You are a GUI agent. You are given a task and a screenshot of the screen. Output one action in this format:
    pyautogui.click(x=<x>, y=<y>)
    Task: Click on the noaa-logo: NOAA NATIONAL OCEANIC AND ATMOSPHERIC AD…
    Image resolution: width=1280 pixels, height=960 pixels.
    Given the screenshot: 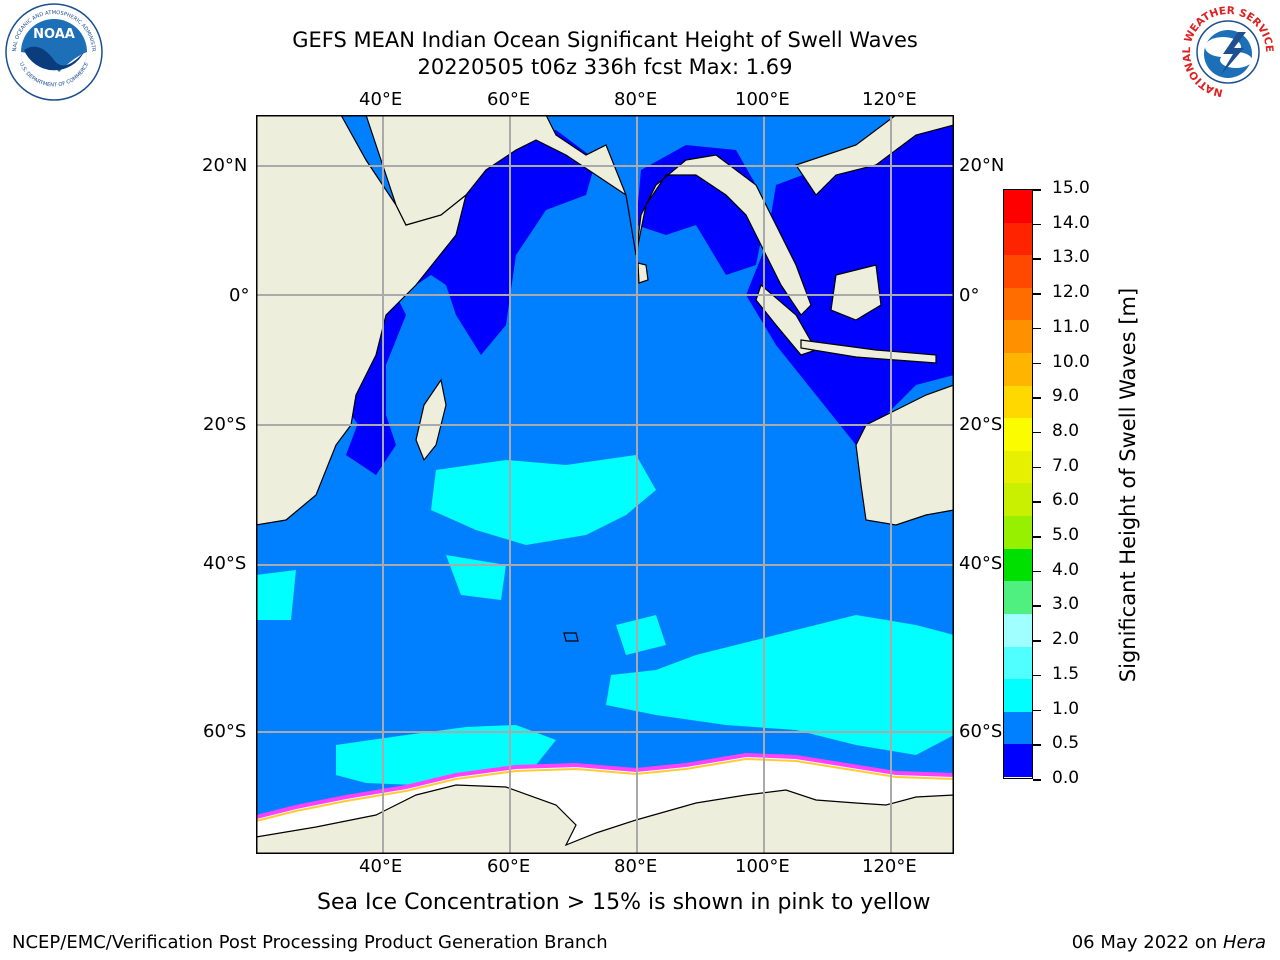 What is the action you would take?
    pyautogui.click(x=53, y=51)
    